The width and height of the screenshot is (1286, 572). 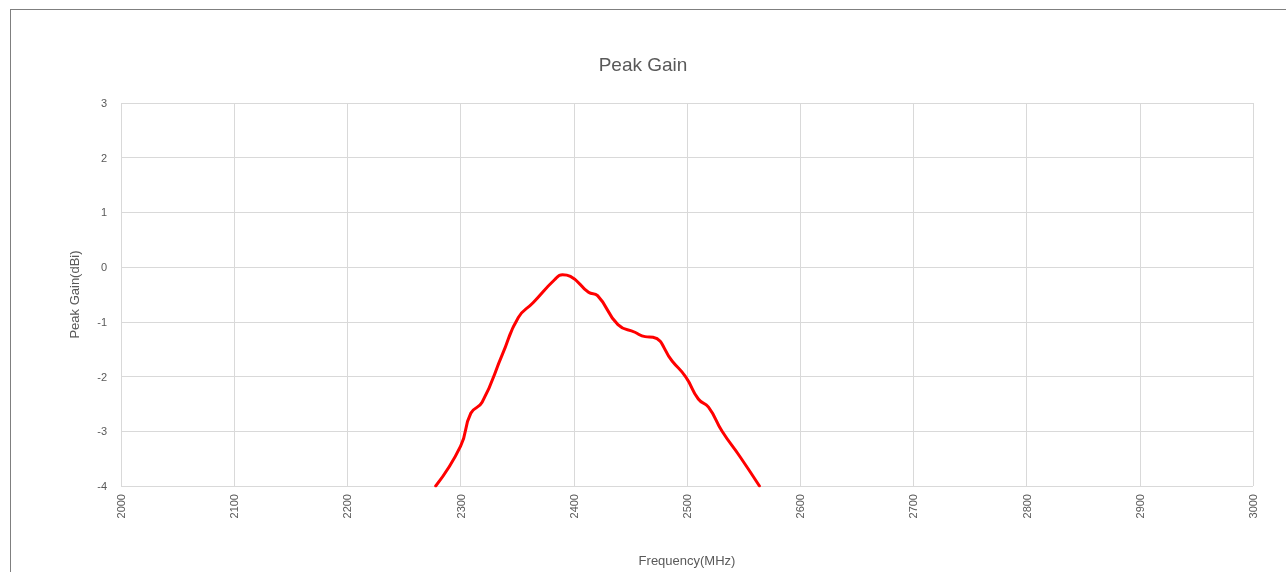 I want to click on x-tick-label: 2300, so click(x=460, y=506).